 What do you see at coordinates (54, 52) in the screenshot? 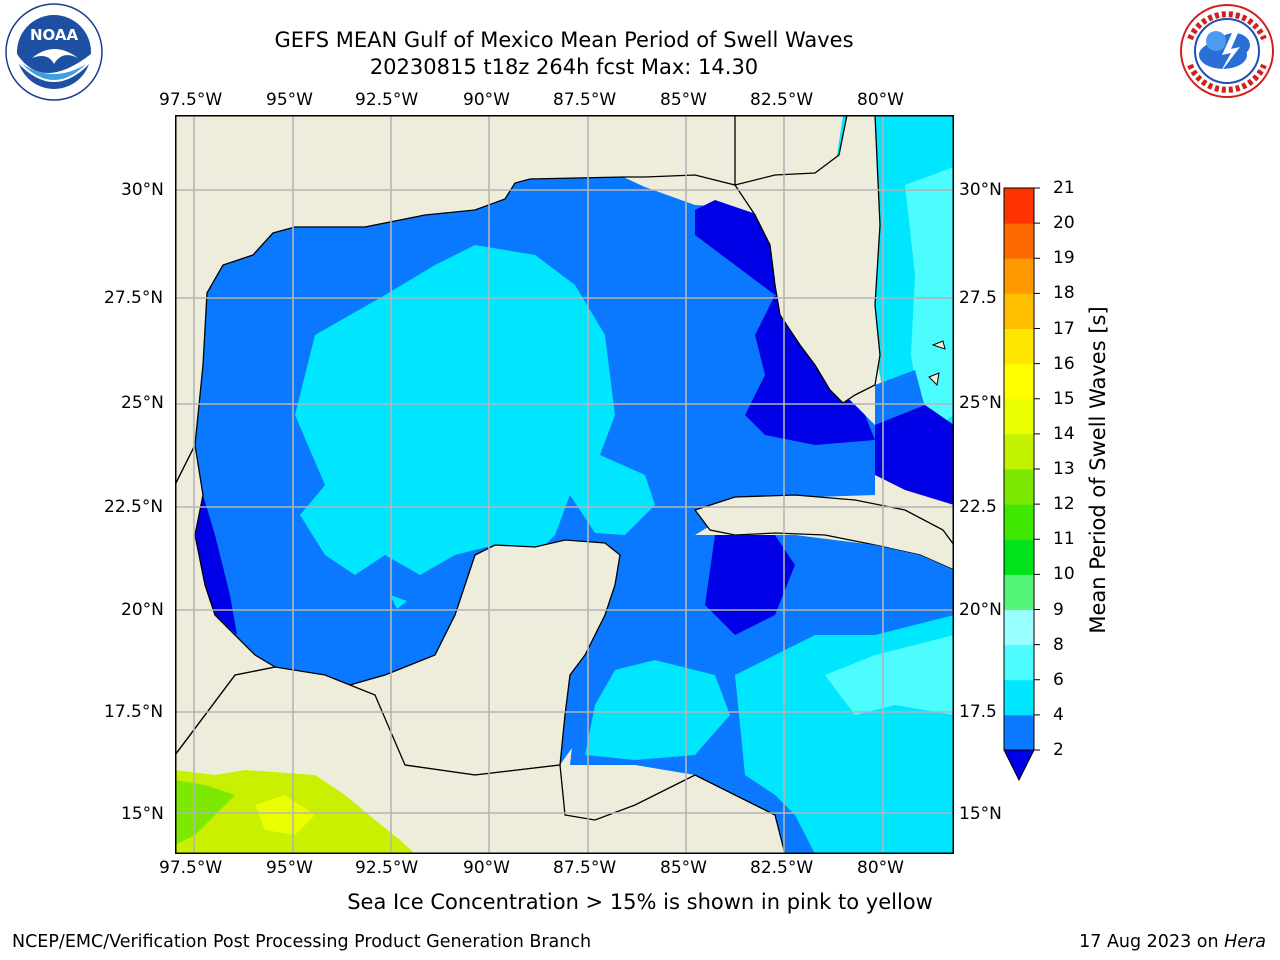
I see `noaa-logo: NOAA` at bounding box center [54, 52].